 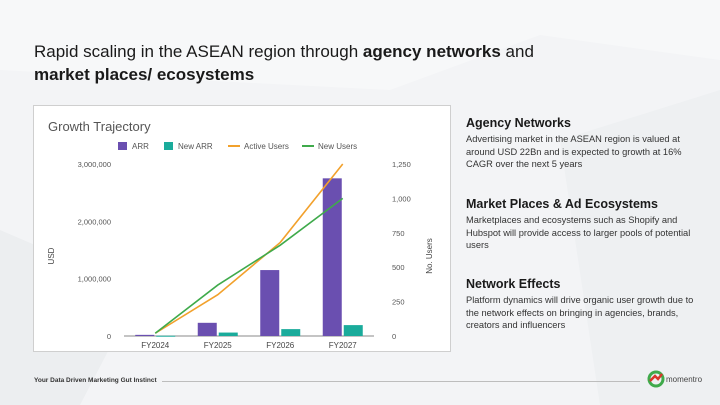 I want to click on y2-tick-label: 1,000, so click(x=401, y=198).